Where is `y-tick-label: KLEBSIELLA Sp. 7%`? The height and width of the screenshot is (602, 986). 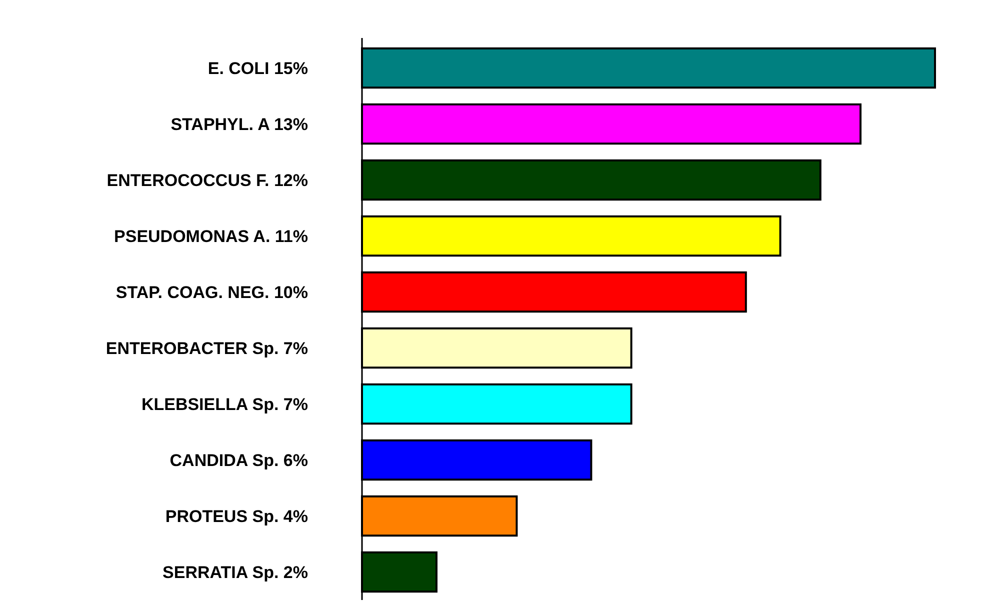 y-tick-label: KLEBSIELLA Sp. 7% is located at coordinates (224, 404).